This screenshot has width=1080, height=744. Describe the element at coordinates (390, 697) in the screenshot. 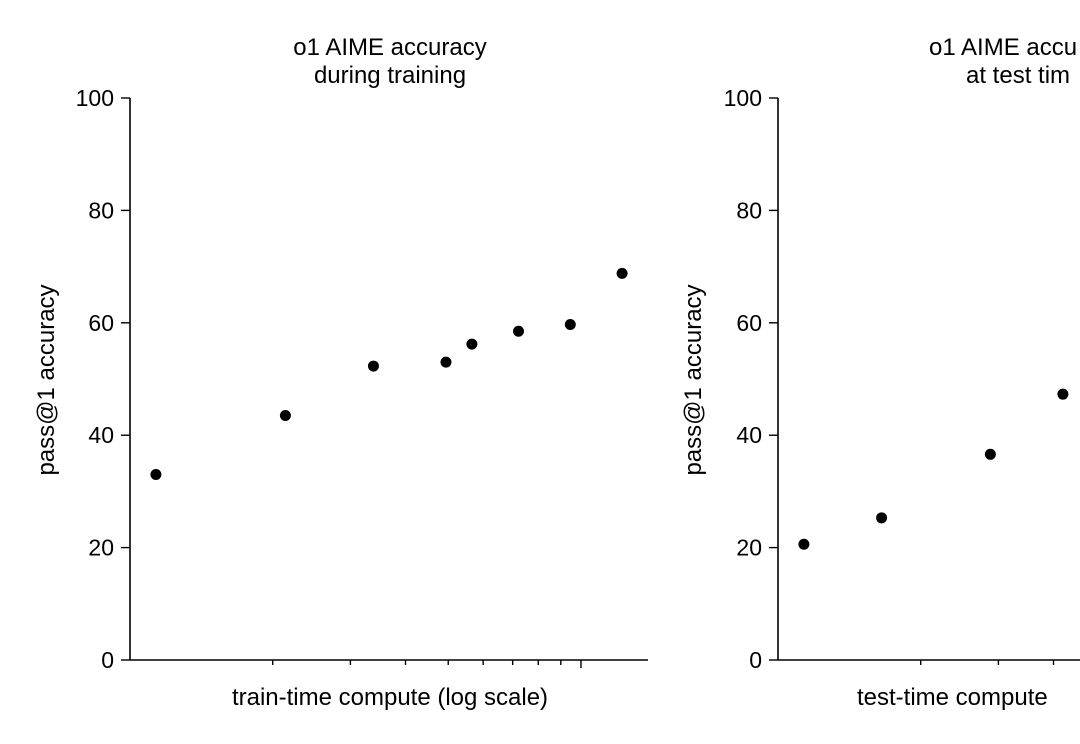

I see `x-axis-label: train-time compute (log scale)` at that location.